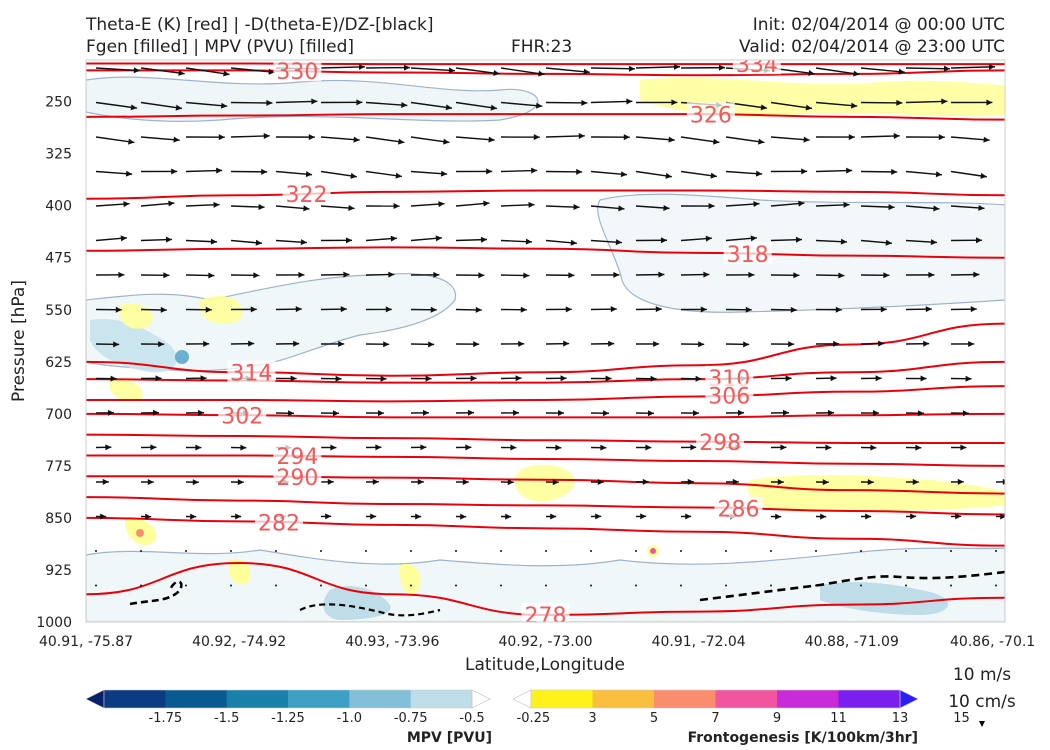  Describe the element at coordinates (58, 207) in the screenshot. I see `y-tick-label: 400` at that location.